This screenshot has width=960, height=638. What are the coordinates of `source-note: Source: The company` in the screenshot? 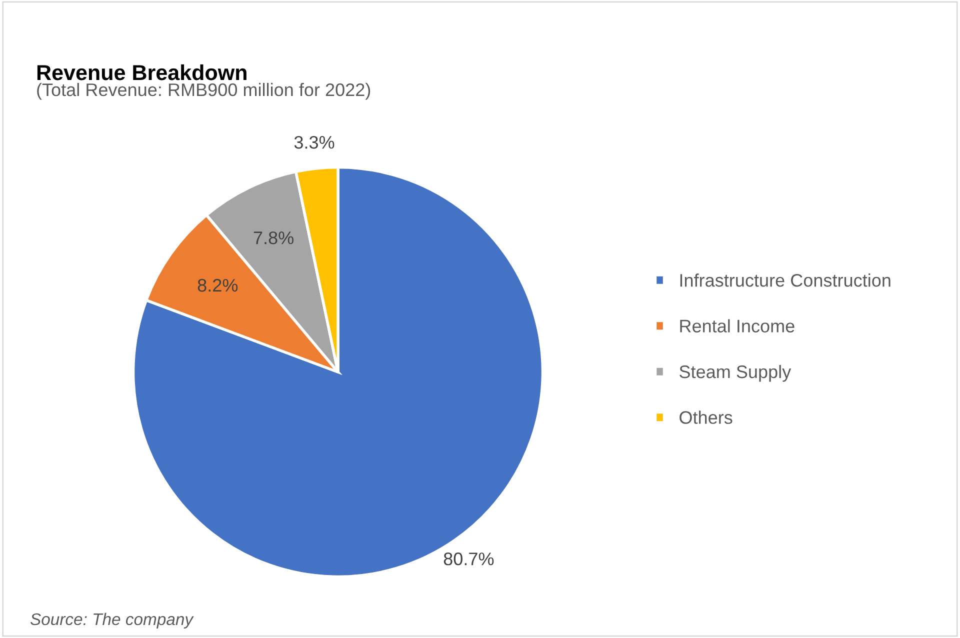 It's located at (112, 620).